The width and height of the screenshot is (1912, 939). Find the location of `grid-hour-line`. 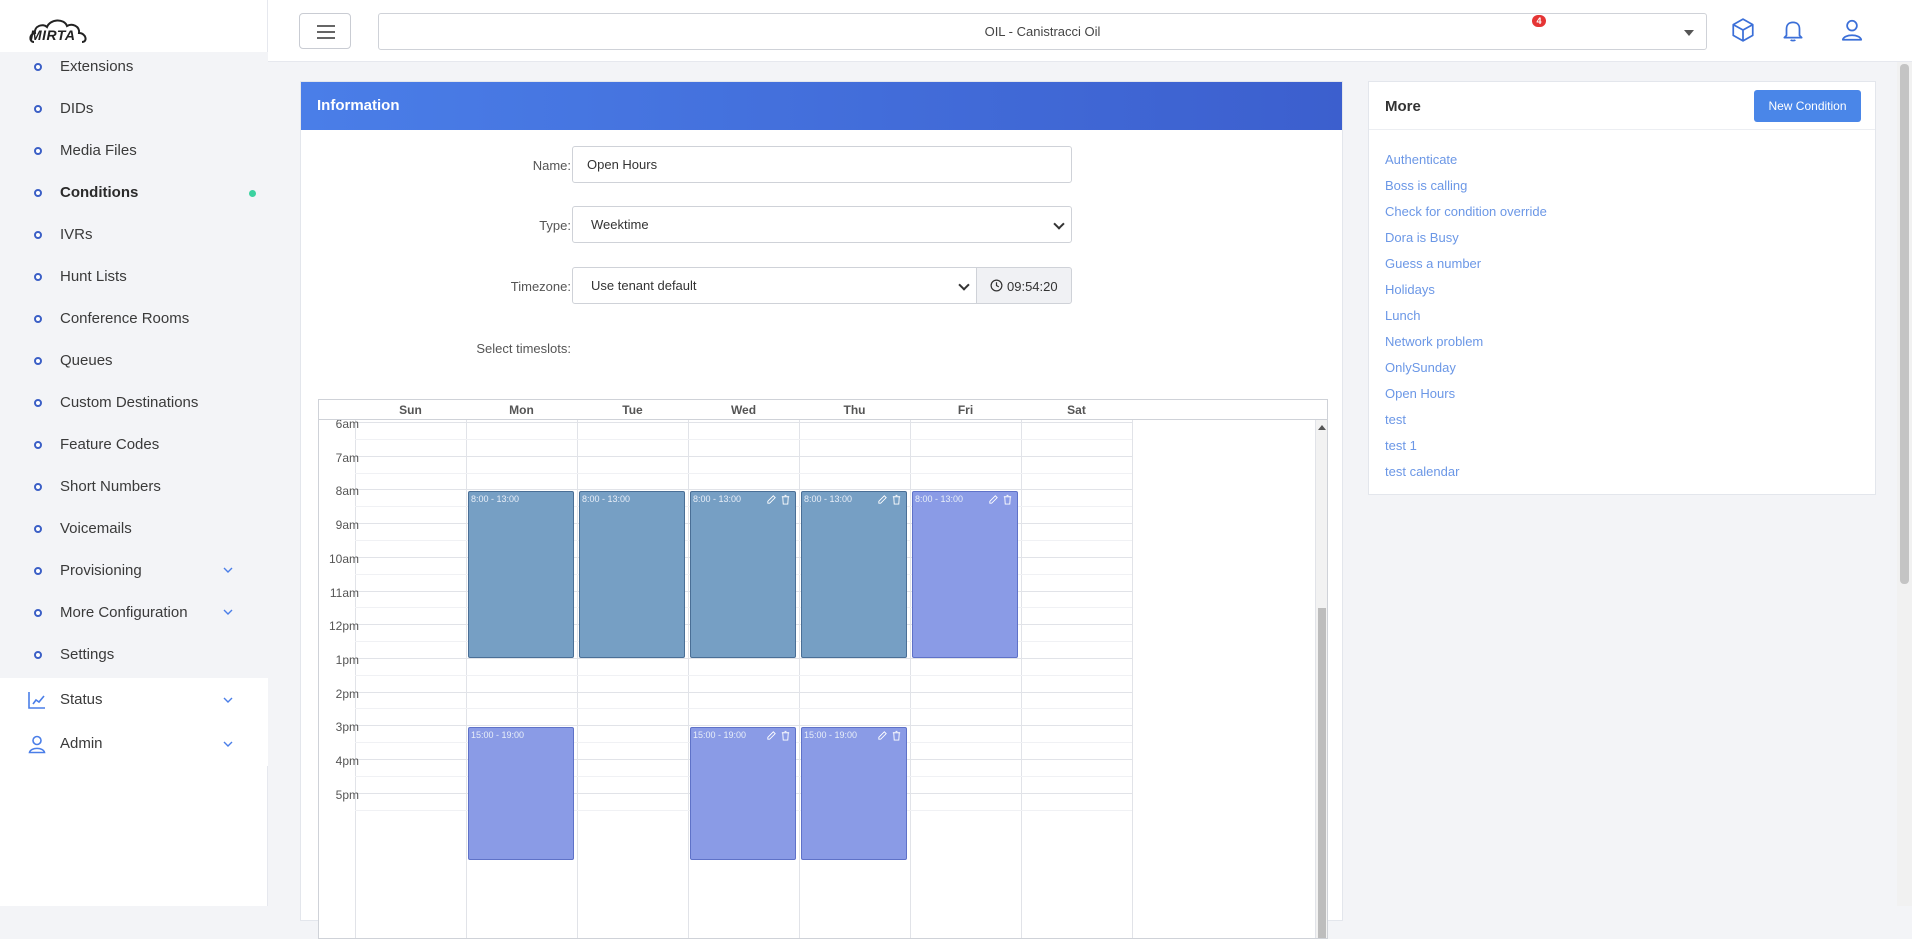

grid-hour-line is located at coordinates (743, 658).